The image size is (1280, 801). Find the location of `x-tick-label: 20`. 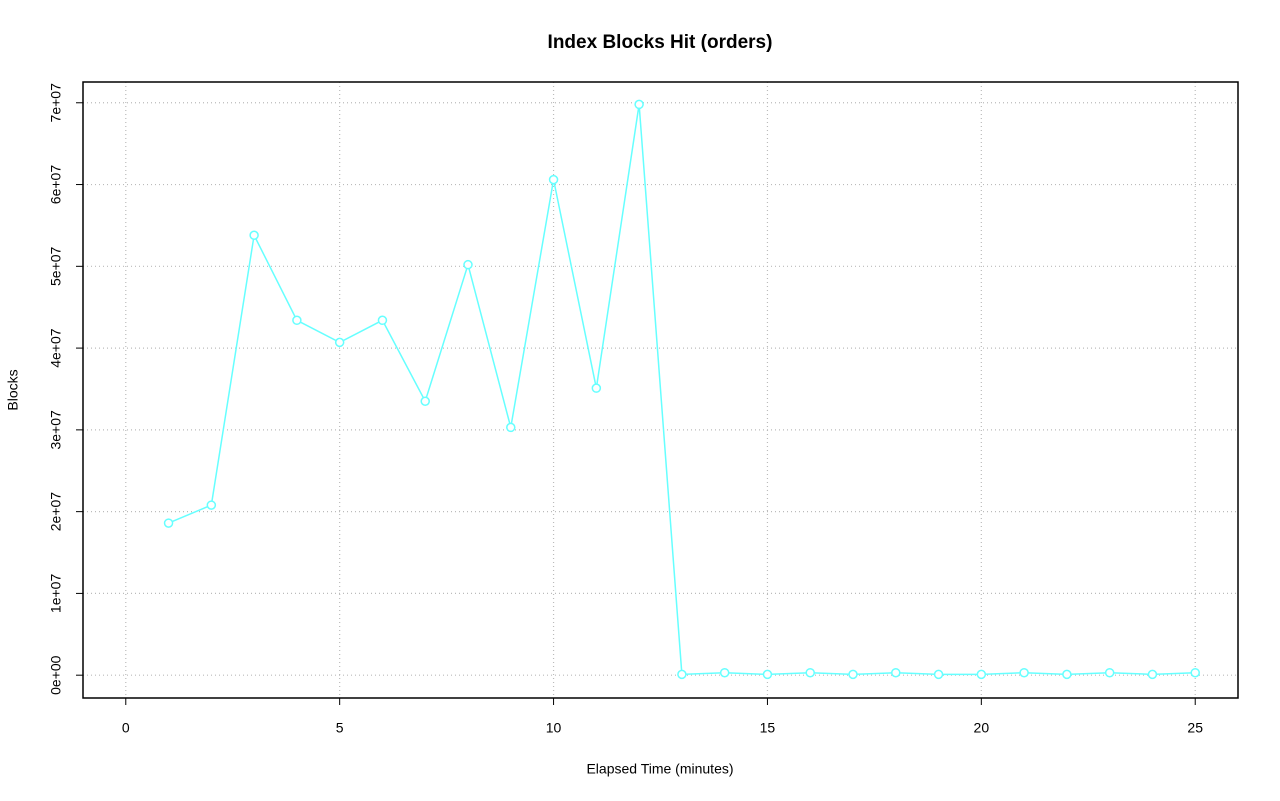

x-tick-label: 20 is located at coordinates (982, 728).